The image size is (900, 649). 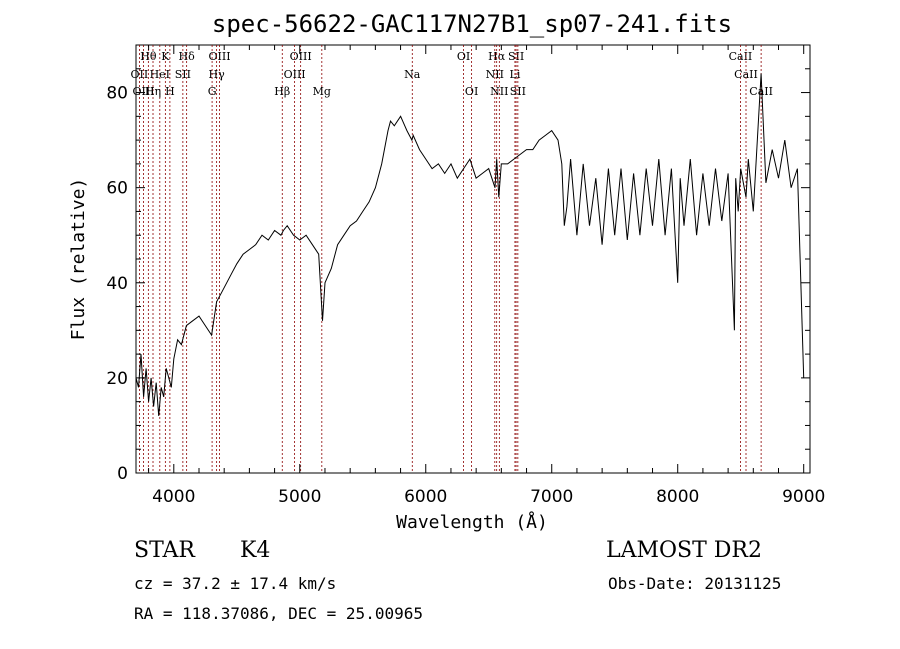 I want to click on x-tick-label: 8000, so click(x=677, y=497).